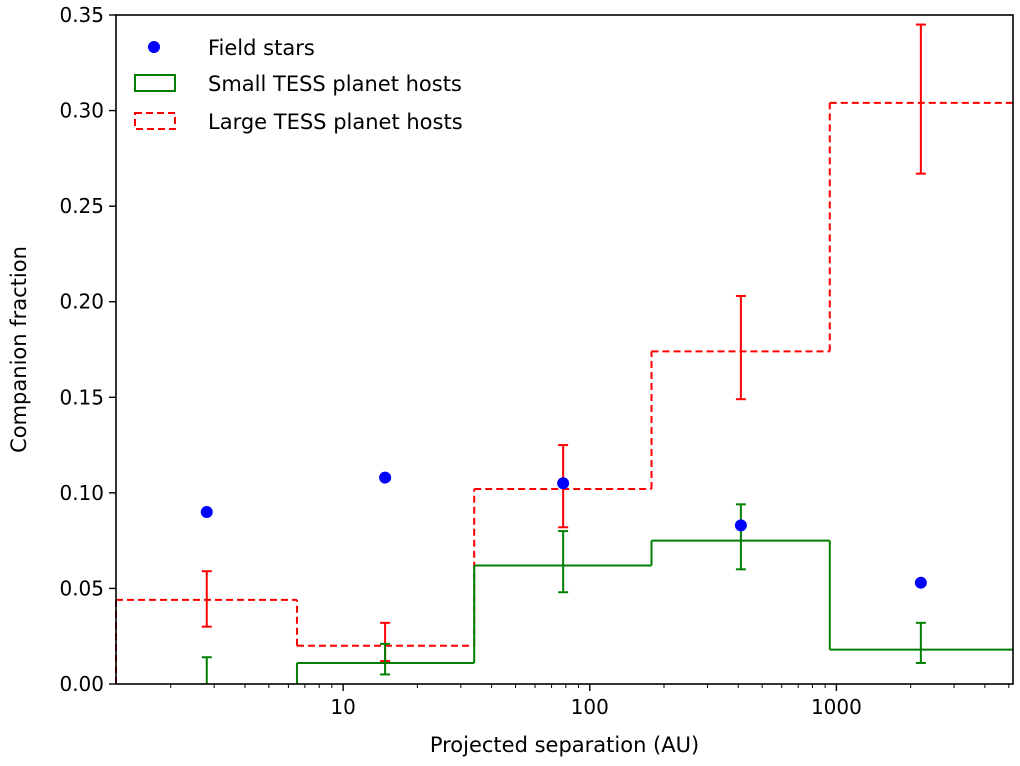 This screenshot has width=1020, height=766. I want to click on y-tick-label: 0.25, so click(81, 206).